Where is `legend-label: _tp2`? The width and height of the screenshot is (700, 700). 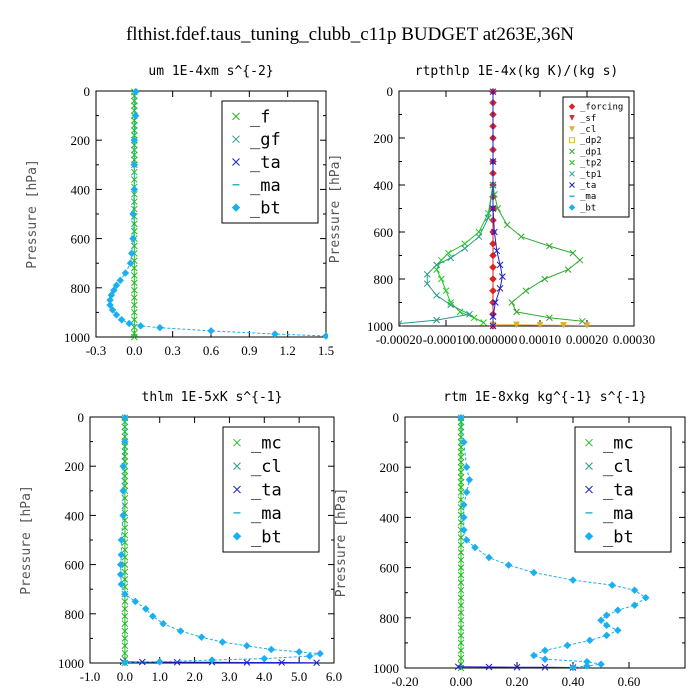
legend-label: _tp2 is located at coordinates (591, 164).